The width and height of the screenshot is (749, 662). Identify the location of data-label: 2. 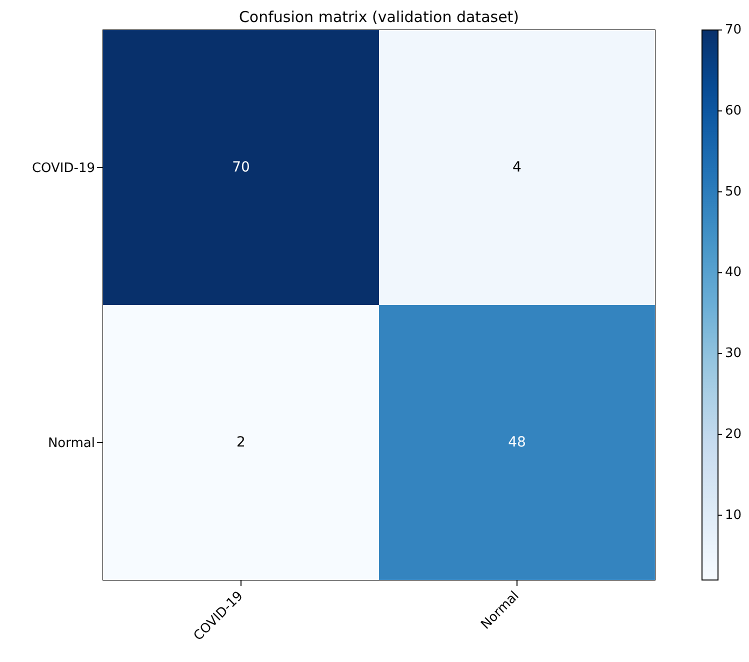
(241, 442).